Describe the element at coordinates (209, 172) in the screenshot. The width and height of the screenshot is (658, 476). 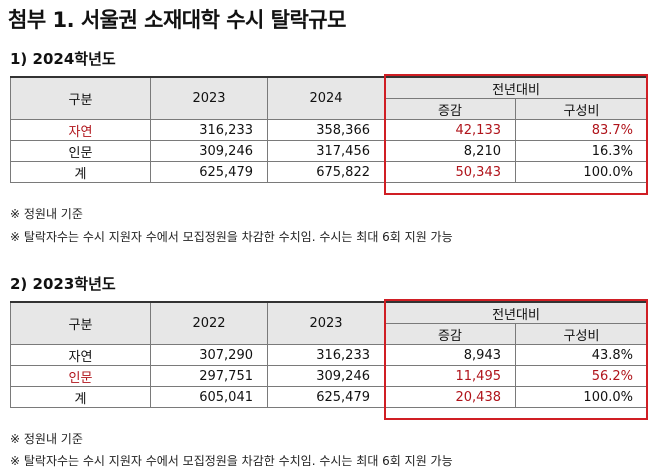
I see `cell-year-a: 625,479` at that location.